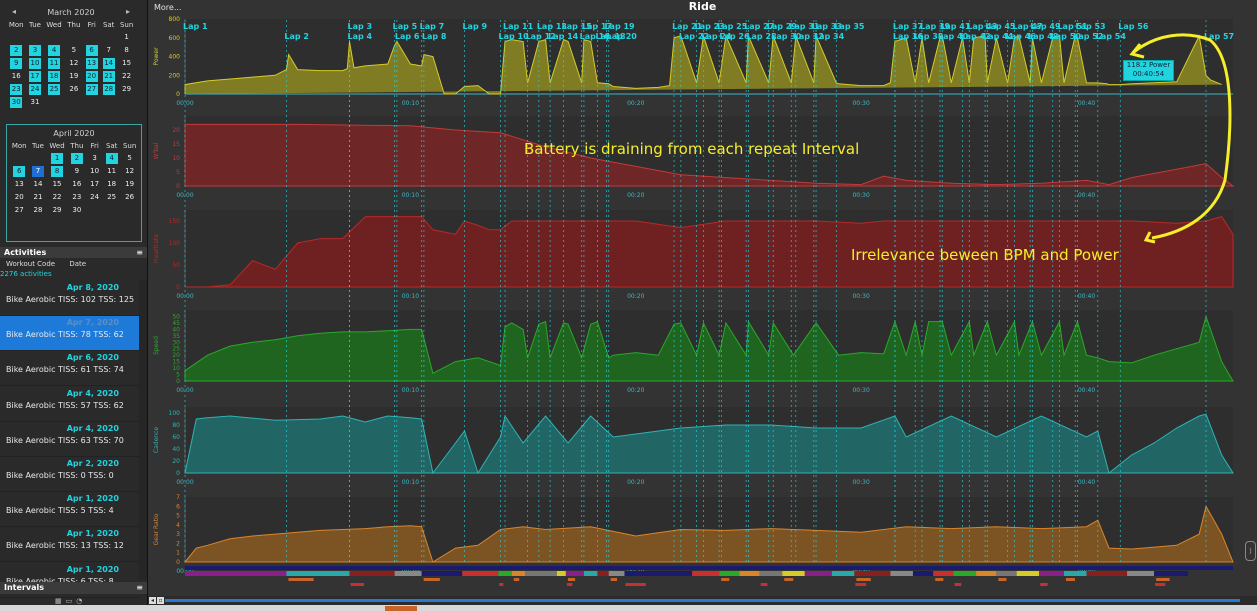 The width and height of the screenshot is (1257, 611). I want to click on scroll-track, so click(702, 600).